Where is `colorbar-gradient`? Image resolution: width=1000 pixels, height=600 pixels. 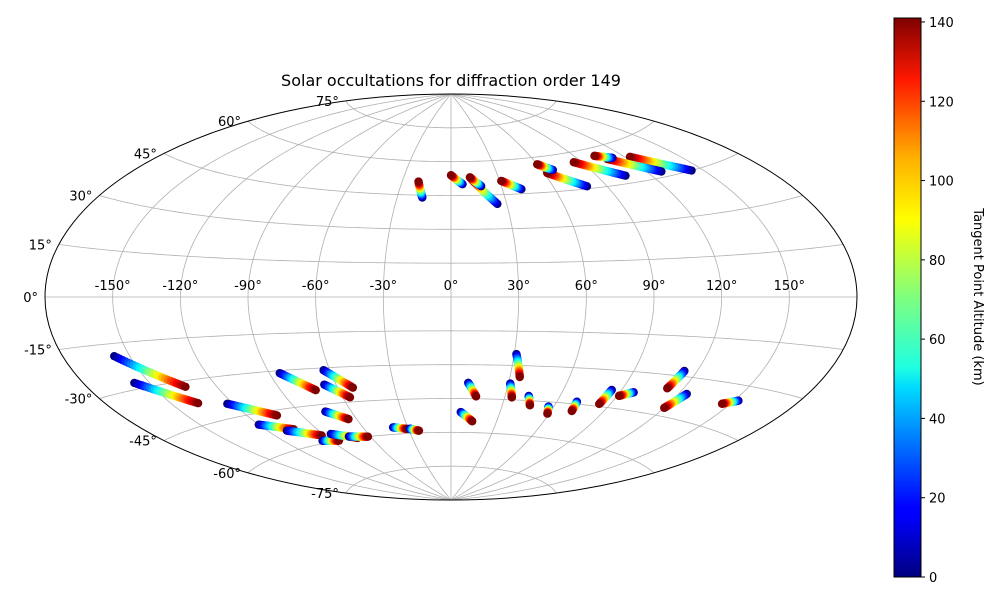
colorbar-gradient is located at coordinates (907, 297).